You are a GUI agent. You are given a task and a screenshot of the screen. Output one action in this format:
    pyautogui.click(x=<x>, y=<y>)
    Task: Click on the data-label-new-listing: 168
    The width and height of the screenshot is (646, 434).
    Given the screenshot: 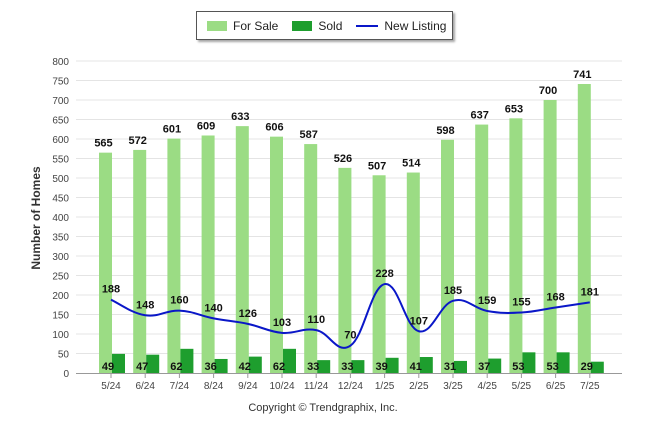 What is the action you would take?
    pyautogui.click(x=555, y=297)
    